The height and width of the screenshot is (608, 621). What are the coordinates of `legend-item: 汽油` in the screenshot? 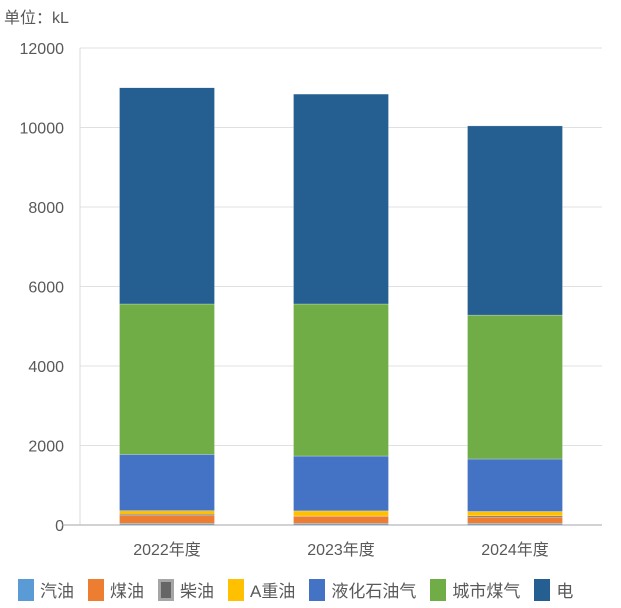 It's located at (46, 589).